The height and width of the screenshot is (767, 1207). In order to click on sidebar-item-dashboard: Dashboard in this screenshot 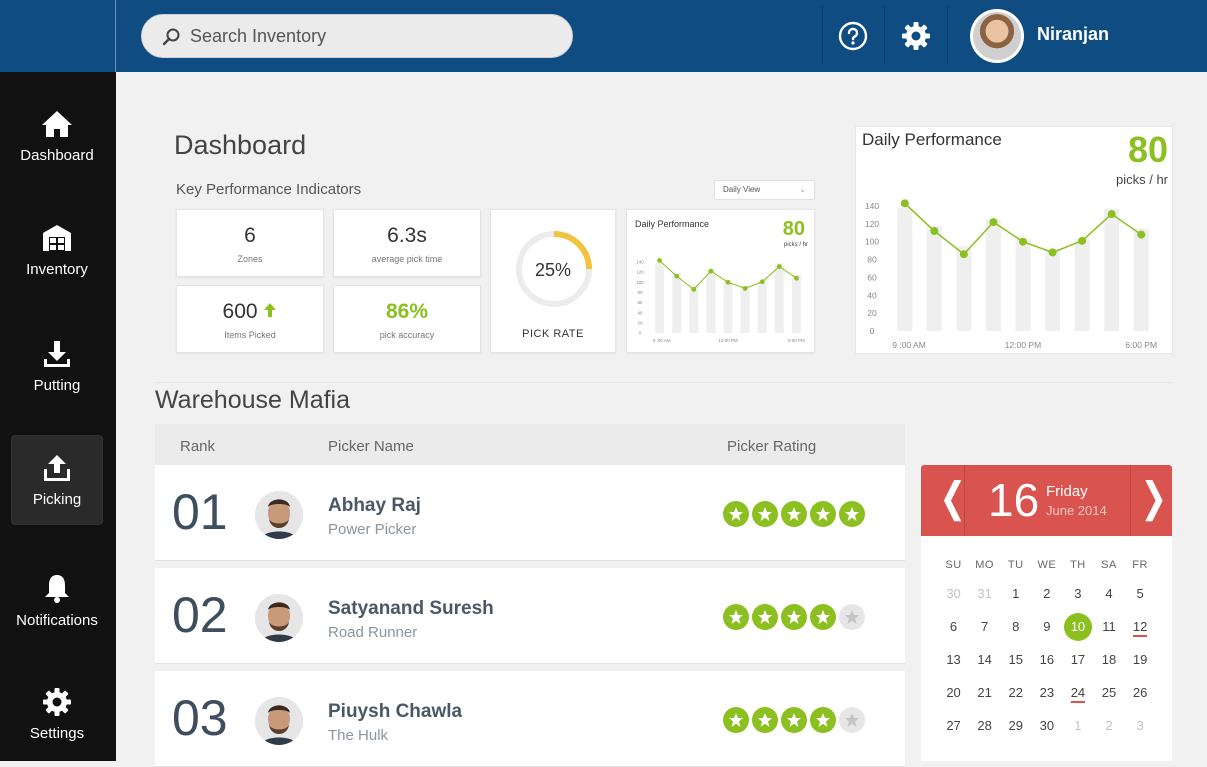, I will do `click(57, 136)`.